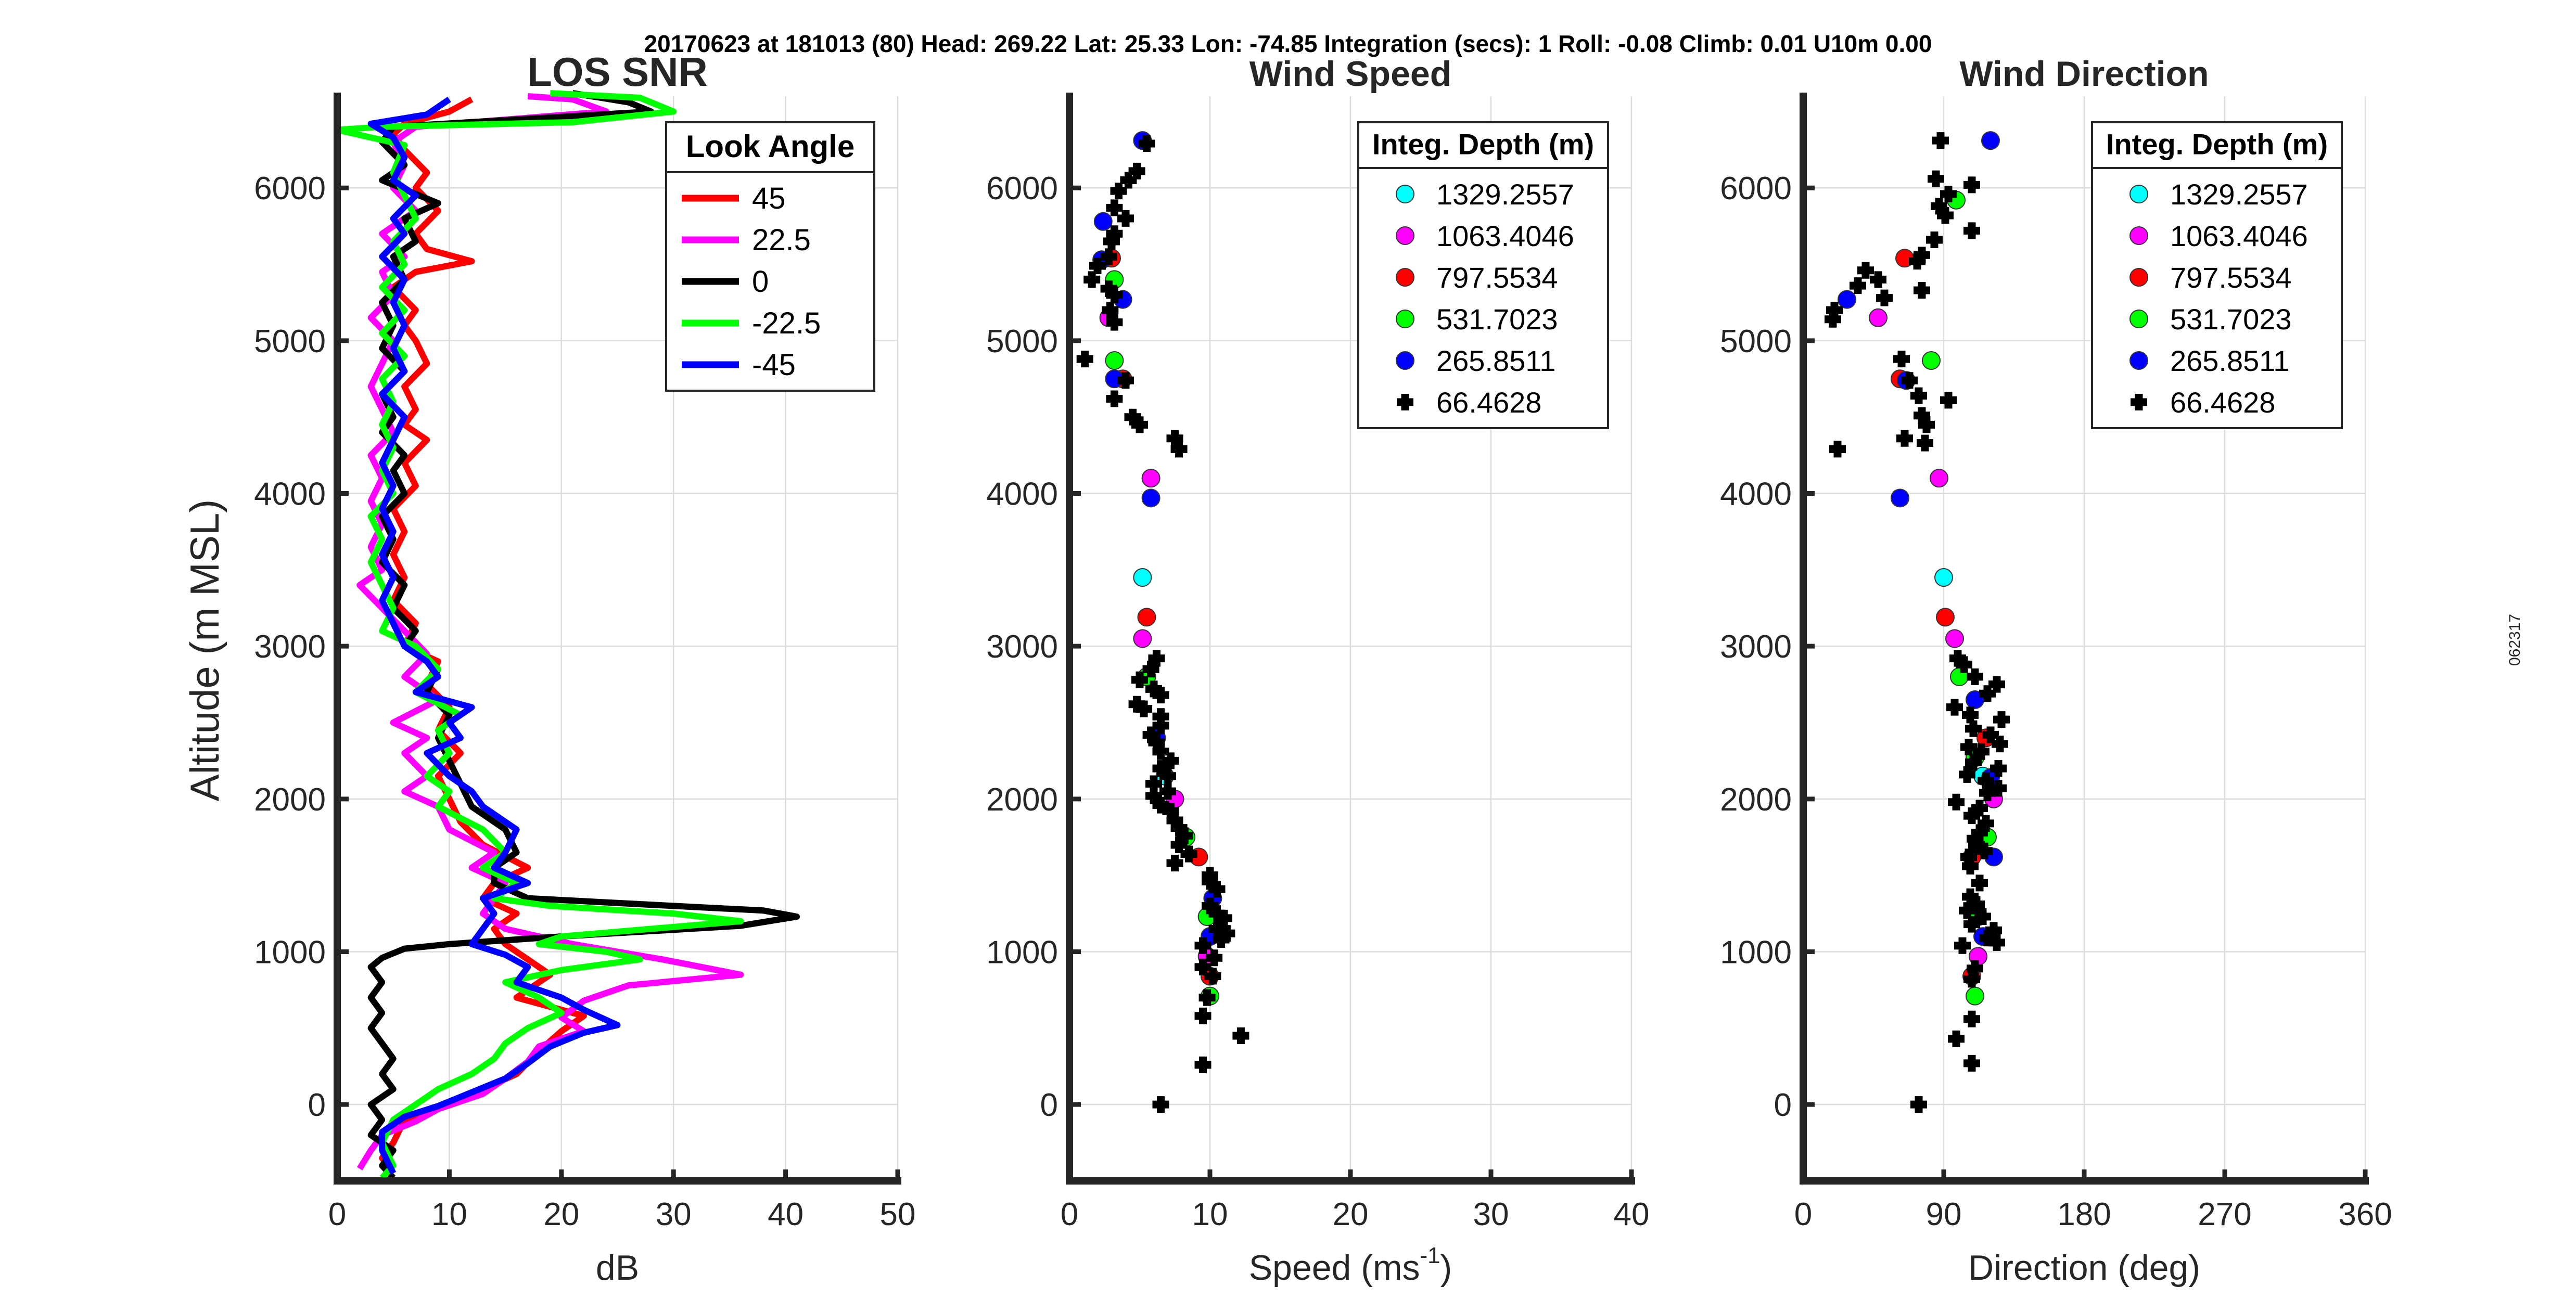 The width and height of the screenshot is (2576, 1312). I want to click on x-tick-label: 40, so click(1632, 1214).